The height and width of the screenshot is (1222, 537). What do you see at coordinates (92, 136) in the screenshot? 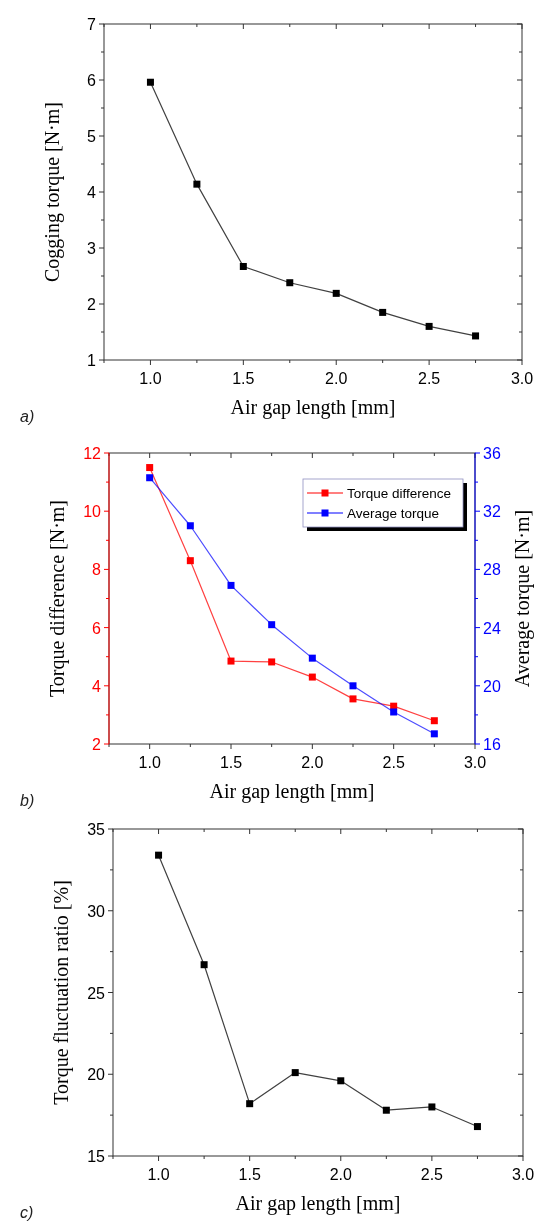
I see `y-tick-label: 5` at bounding box center [92, 136].